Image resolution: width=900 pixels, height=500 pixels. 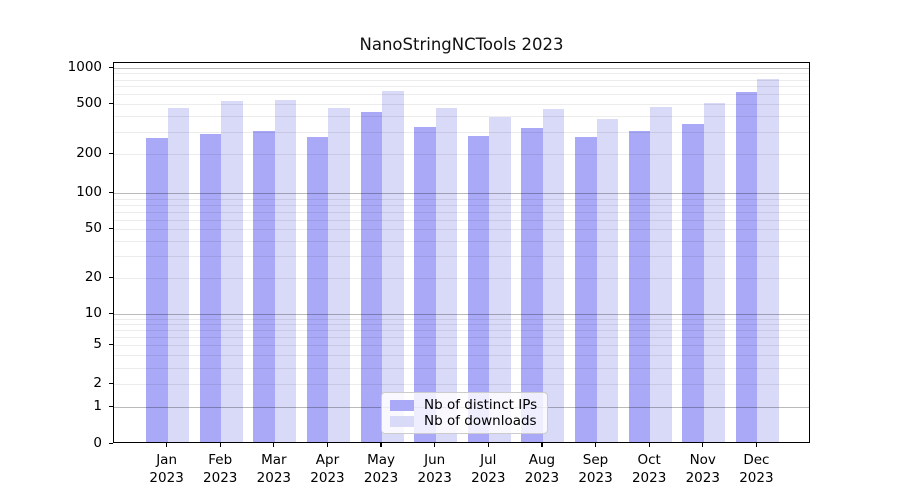 I want to click on x-tick-label: Mar 2023, so click(x=274, y=469).